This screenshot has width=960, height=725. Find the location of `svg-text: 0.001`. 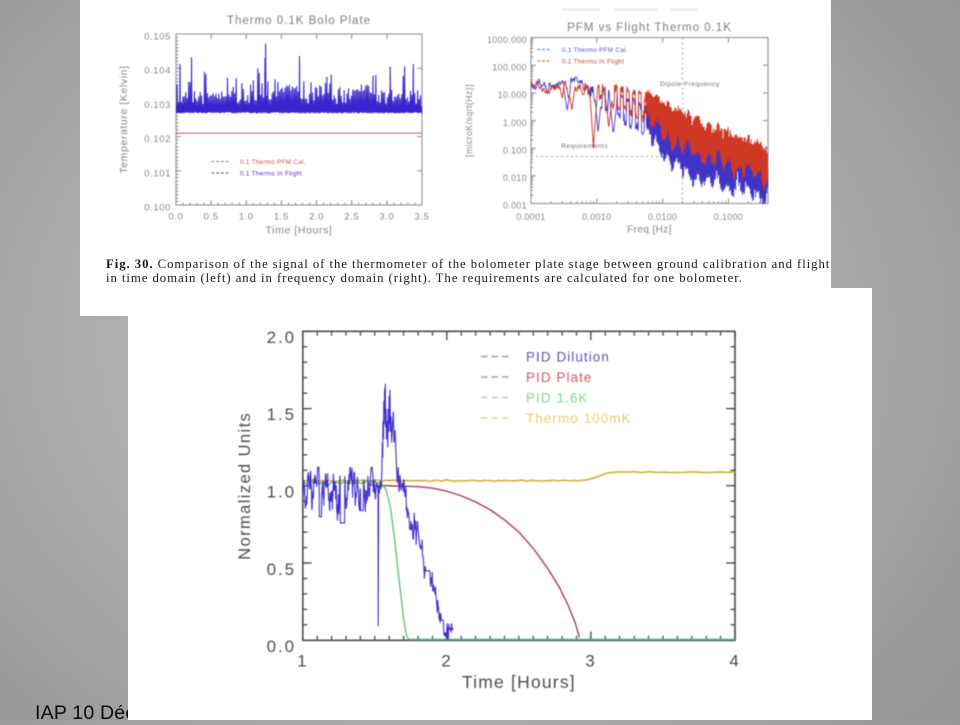

svg-text: 0.001 is located at coordinates (515, 206).